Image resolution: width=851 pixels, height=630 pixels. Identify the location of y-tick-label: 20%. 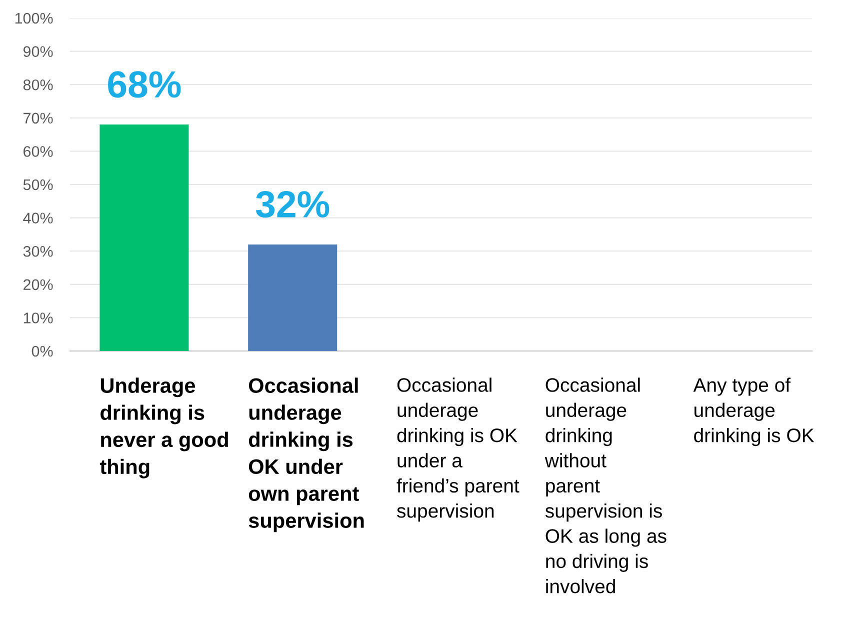
(38, 284).